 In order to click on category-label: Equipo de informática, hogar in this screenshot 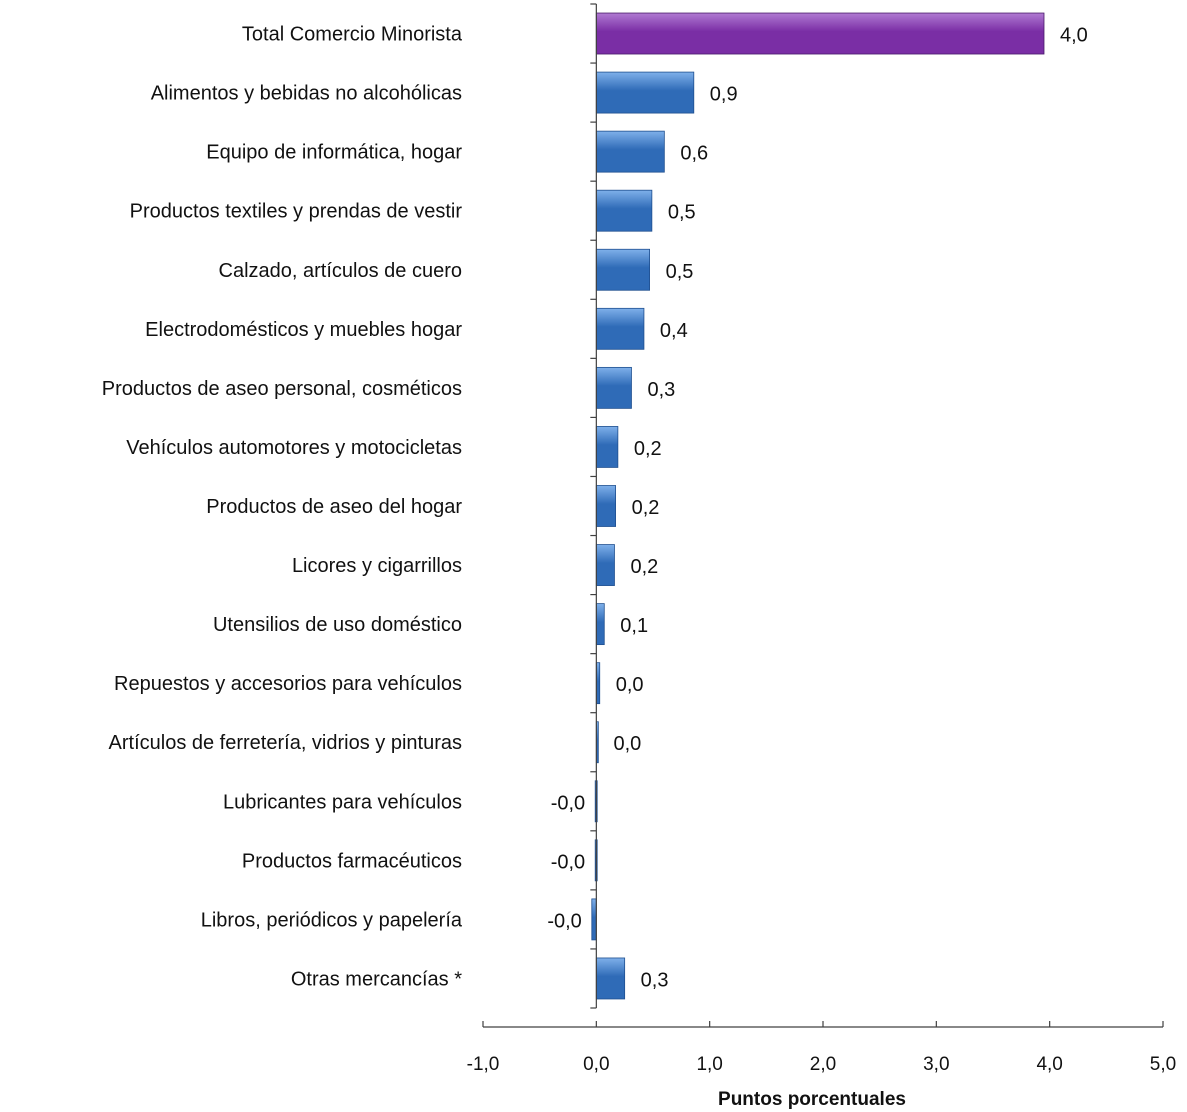, I will do `click(334, 153)`.